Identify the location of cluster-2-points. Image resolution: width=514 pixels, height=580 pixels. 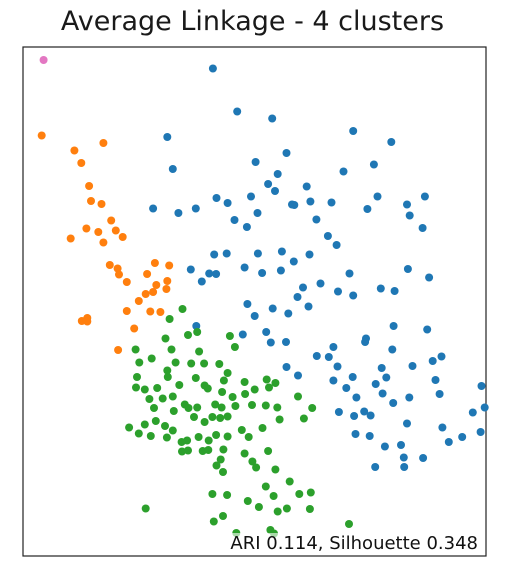
(105, 242).